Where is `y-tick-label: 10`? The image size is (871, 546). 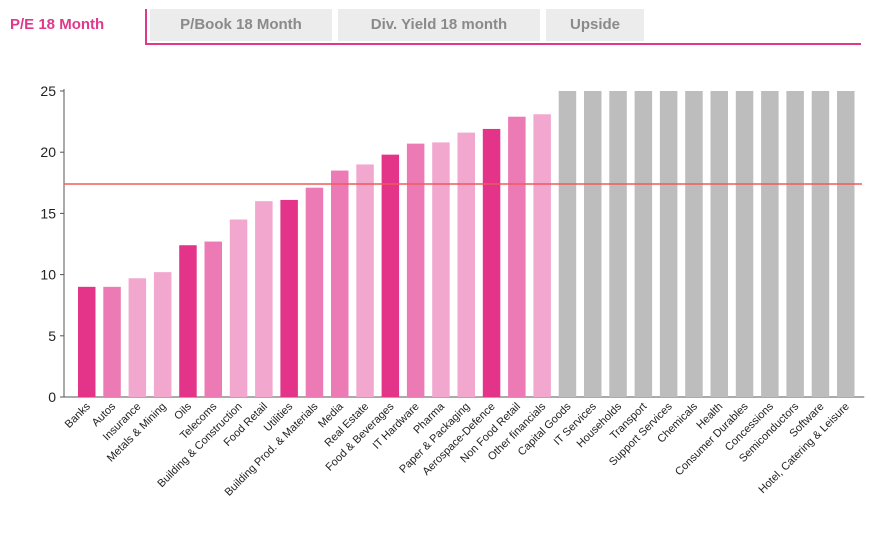 y-tick-label: 10 is located at coordinates (48, 275).